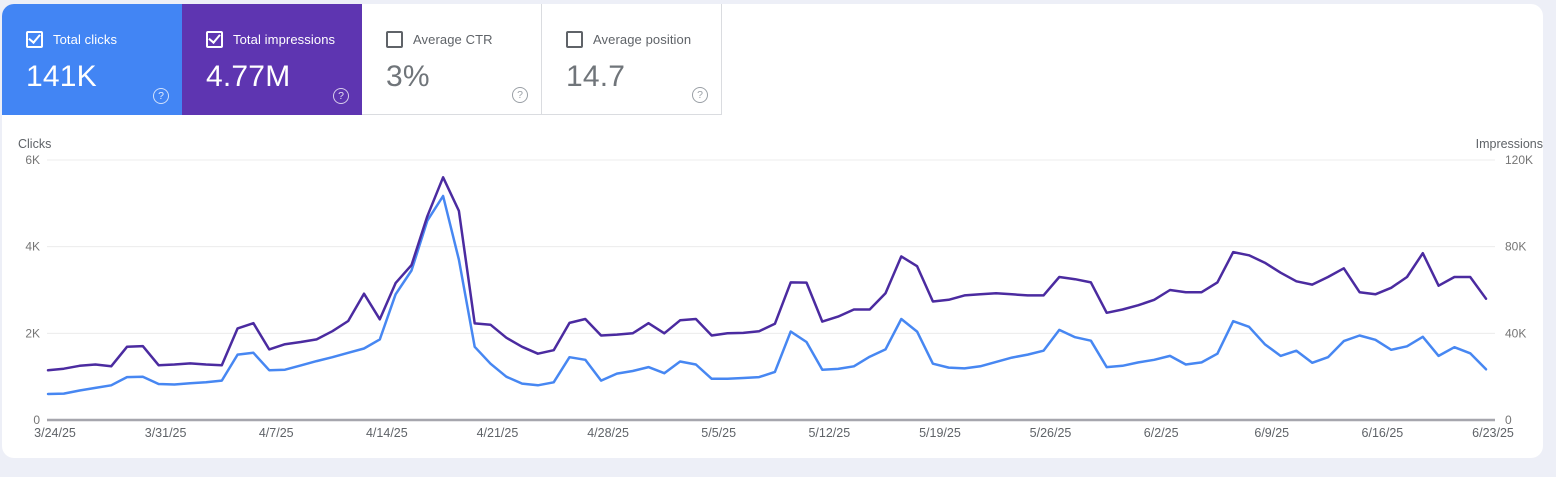  What do you see at coordinates (61, 76) in the screenshot?
I see `total-clicks-value: 141K` at bounding box center [61, 76].